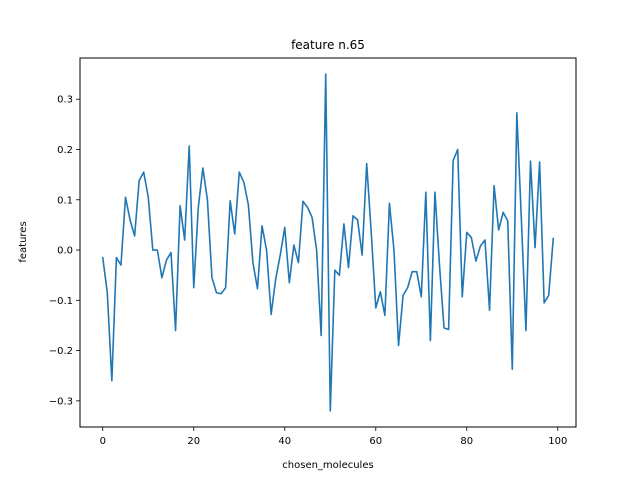 This screenshot has height=480, width=640. What do you see at coordinates (375, 441) in the screenshot?
I see `x-tick-label: 60` at bounding box center [375, 441].